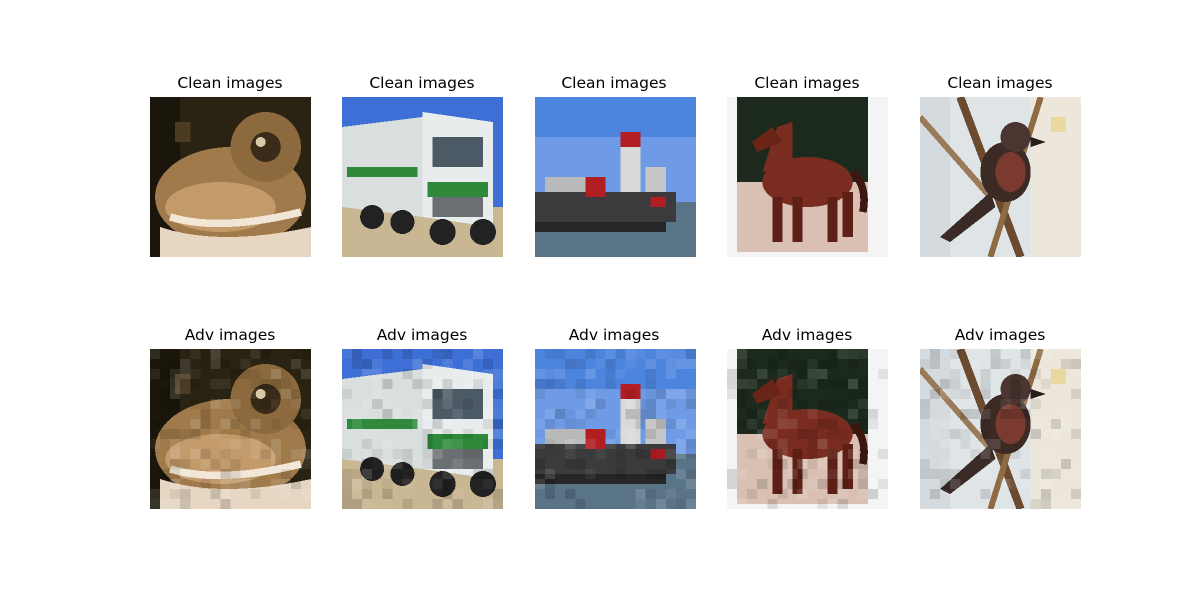 This screenshot has height=600, width=1200. I want to click on adv-frog-image, so click(230, 429).